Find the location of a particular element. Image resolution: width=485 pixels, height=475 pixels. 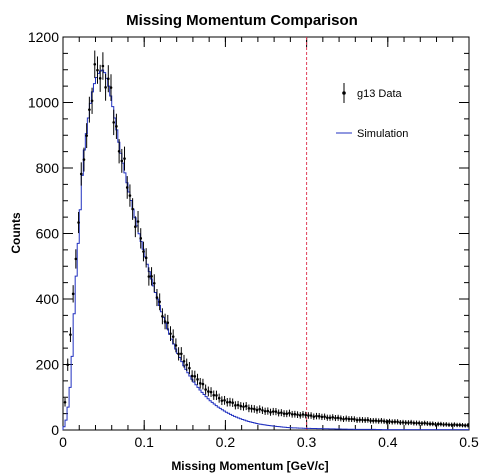

y-tick-label: 200 is located at coordinates (48, 365).